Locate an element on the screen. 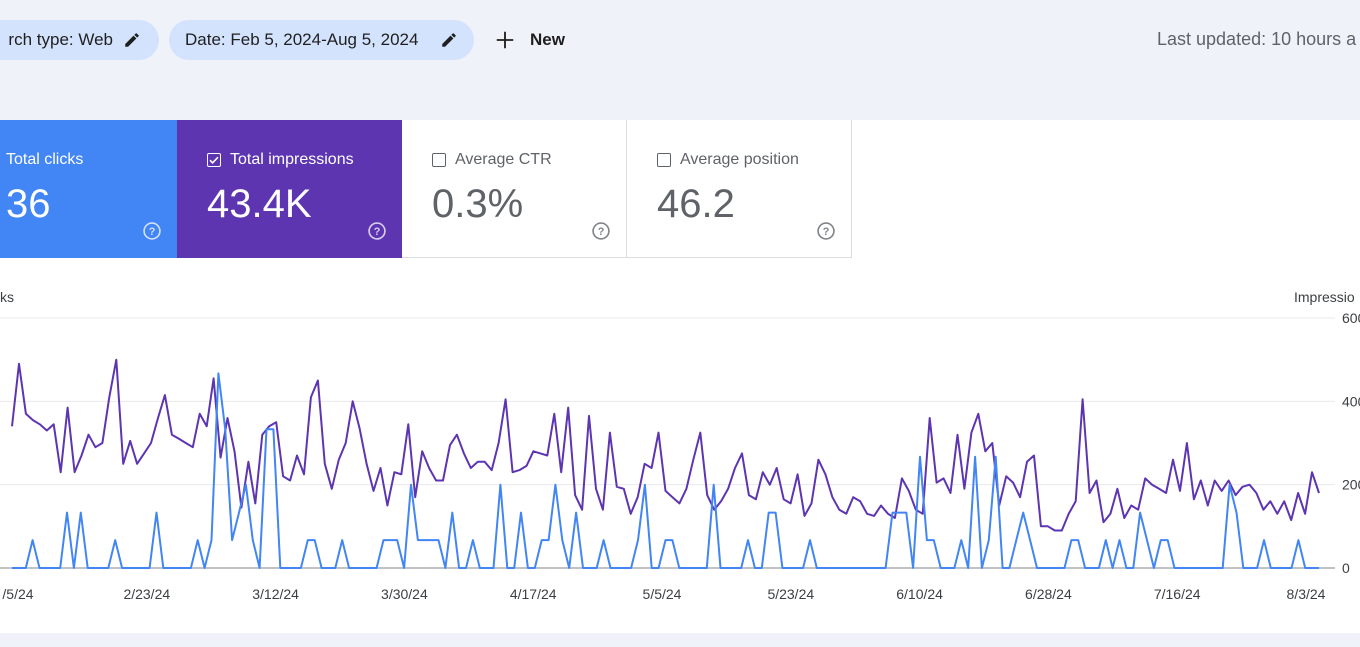  x-tick-label: 8/3/24 is located at coordinates (1306, 594).